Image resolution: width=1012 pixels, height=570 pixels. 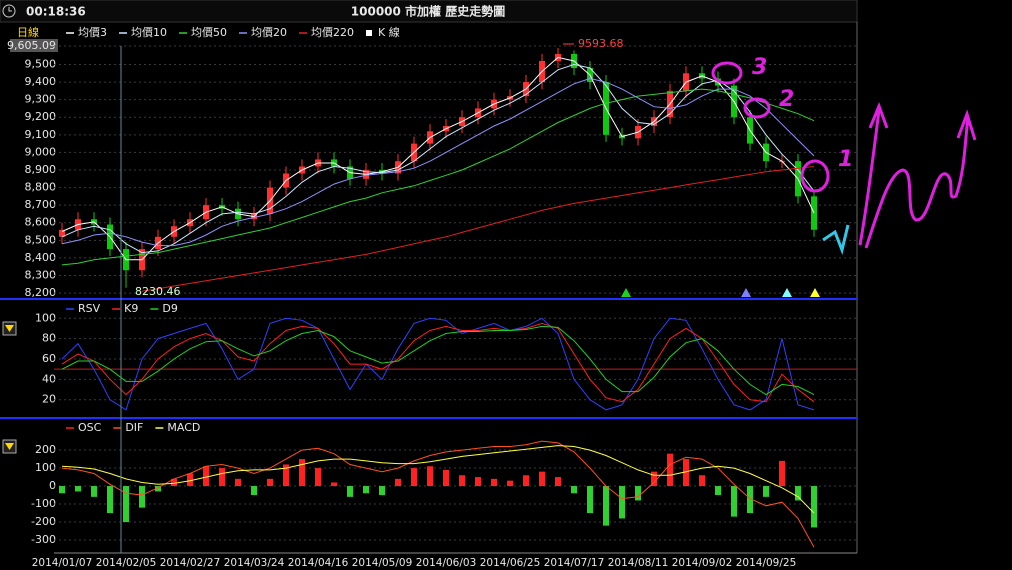 What do you see at coordinates (89, 308) in the screenshot?
I see `legend-label: RSV` at bounding box center [89, 308].